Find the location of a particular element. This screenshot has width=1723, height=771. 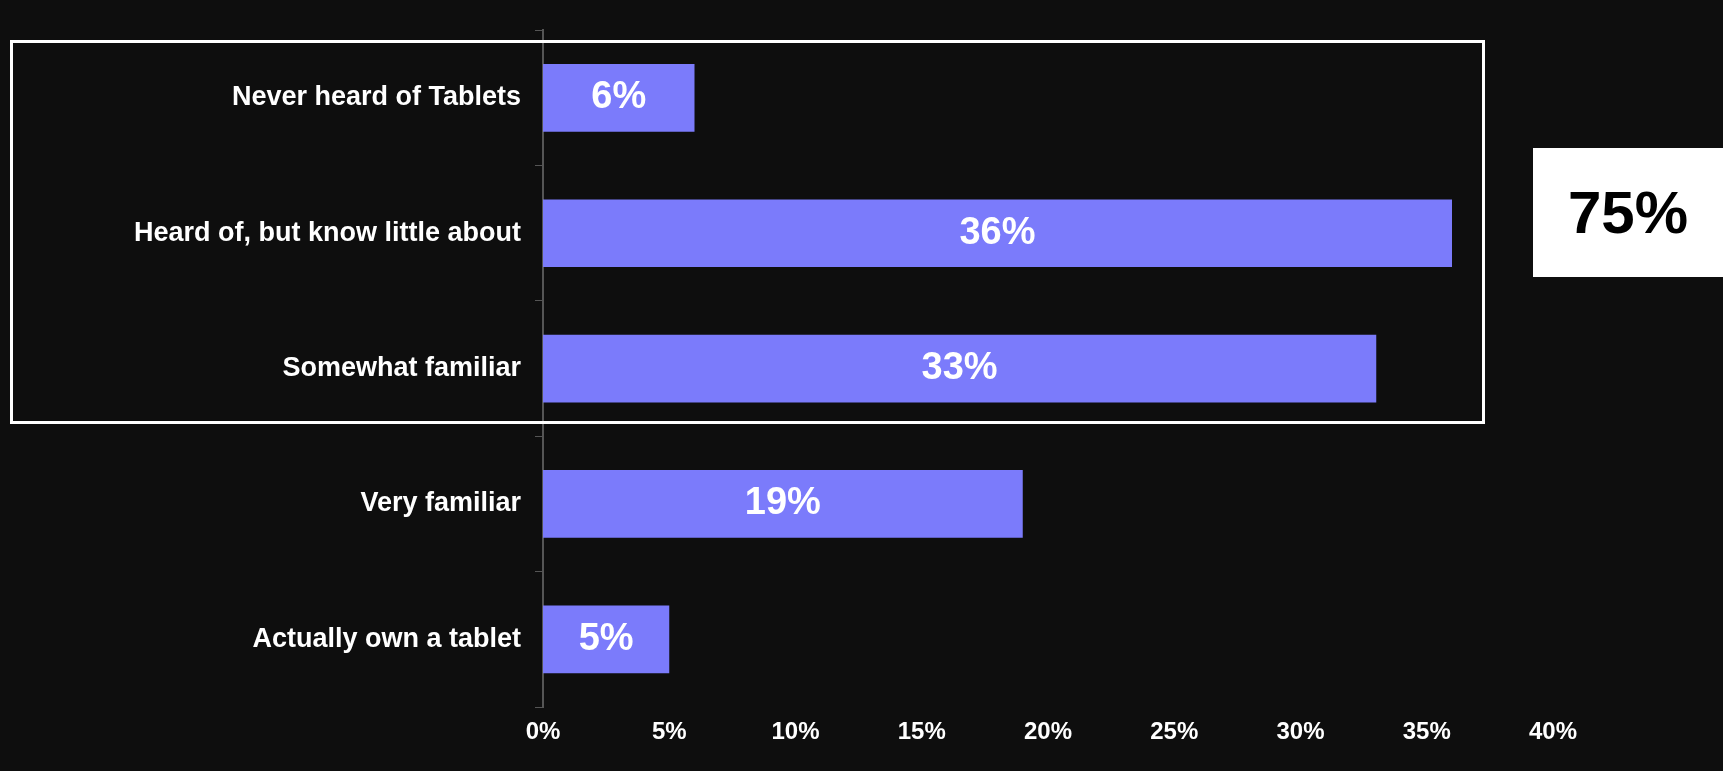

x-tick-label: 0% is located at coordinates (543, 731).